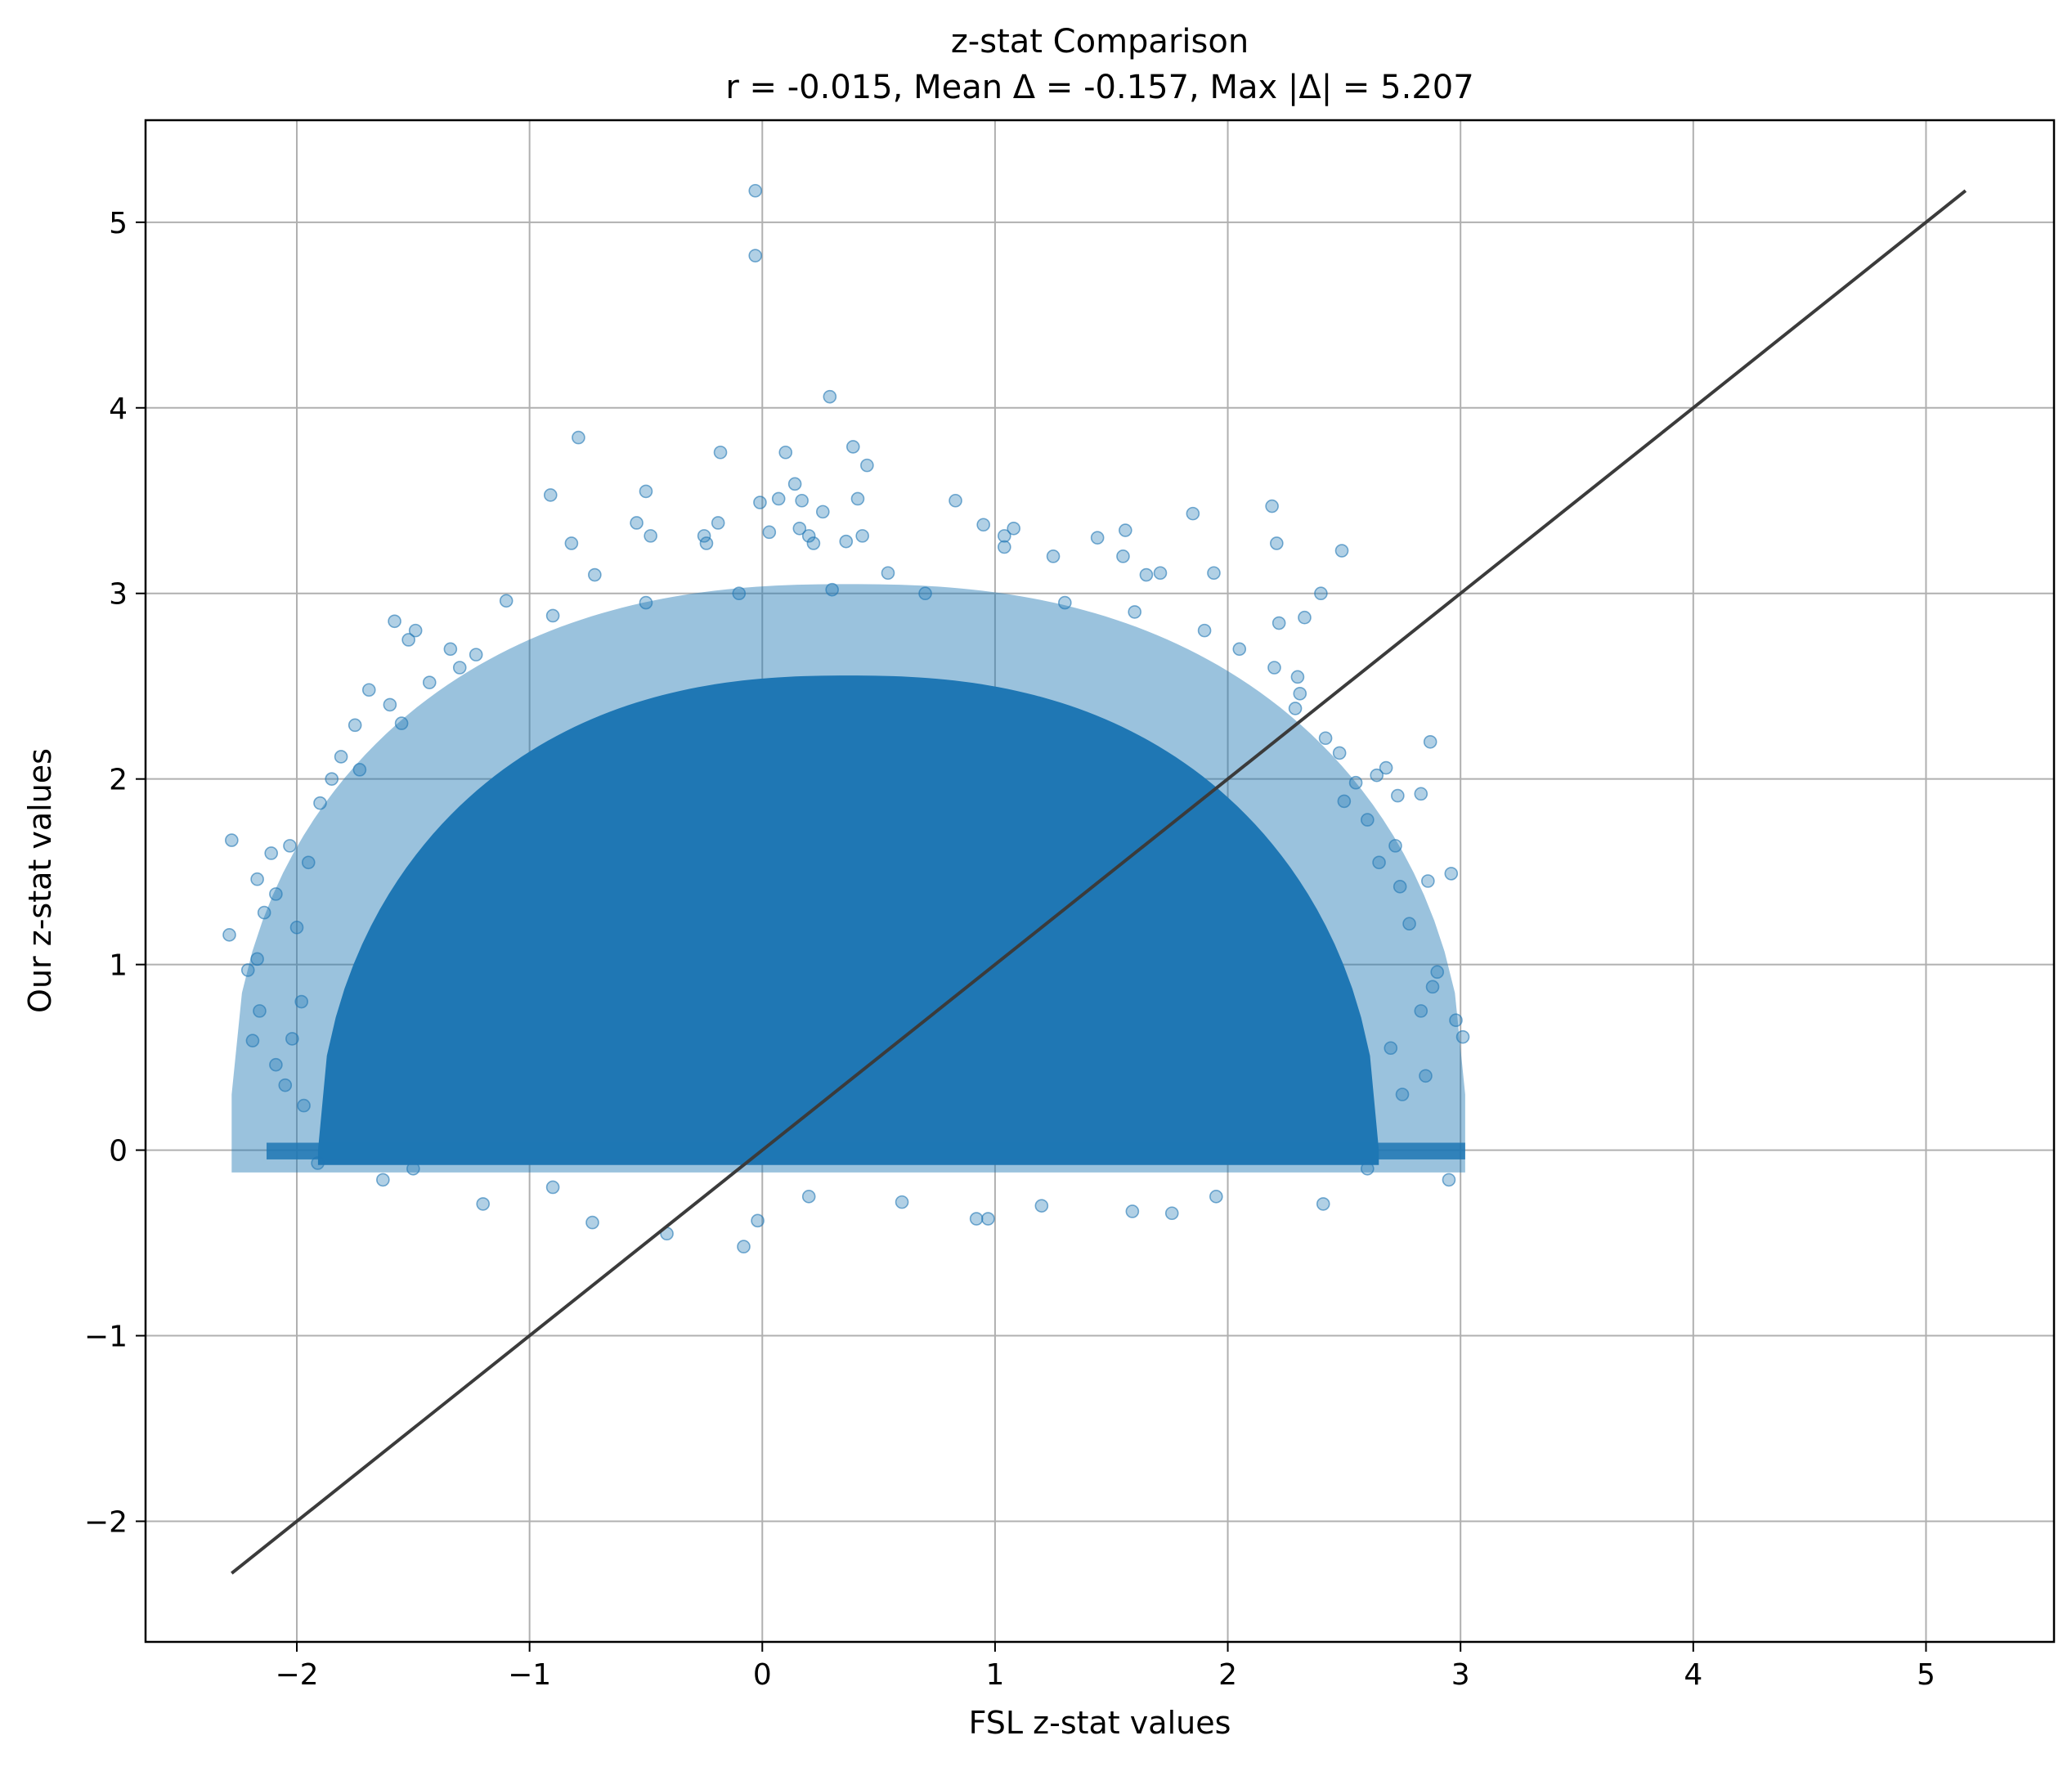 Image resolution: width=2072 pixels, height=1767 pixels. I want to click on x-tick-label: 0, so click(763, 1675).